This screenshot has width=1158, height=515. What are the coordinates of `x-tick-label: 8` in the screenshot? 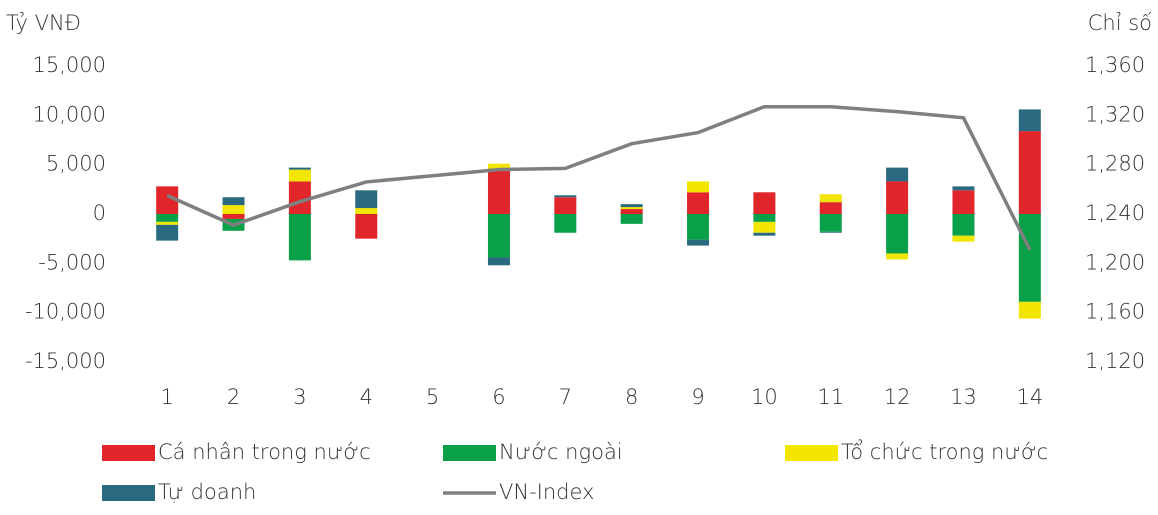 It's located at (631, 397).